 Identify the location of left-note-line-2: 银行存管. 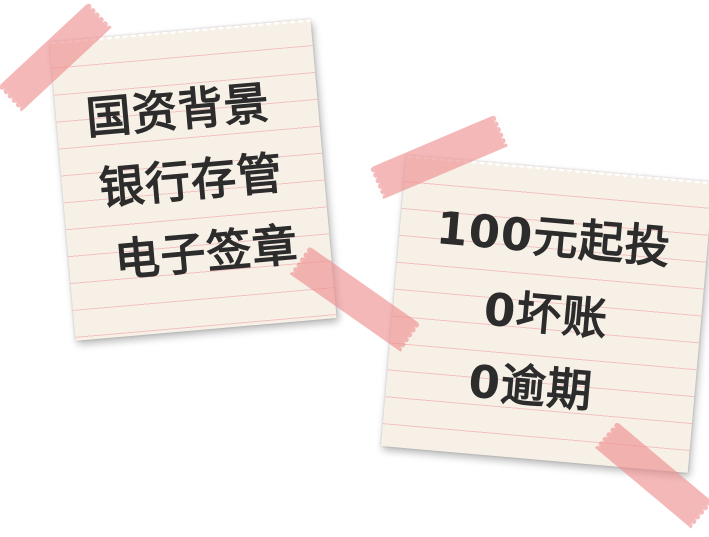
(191, 181).